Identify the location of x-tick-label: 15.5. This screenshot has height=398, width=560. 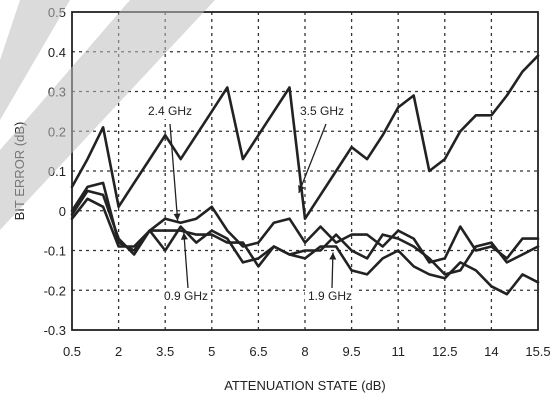
(537, 351).